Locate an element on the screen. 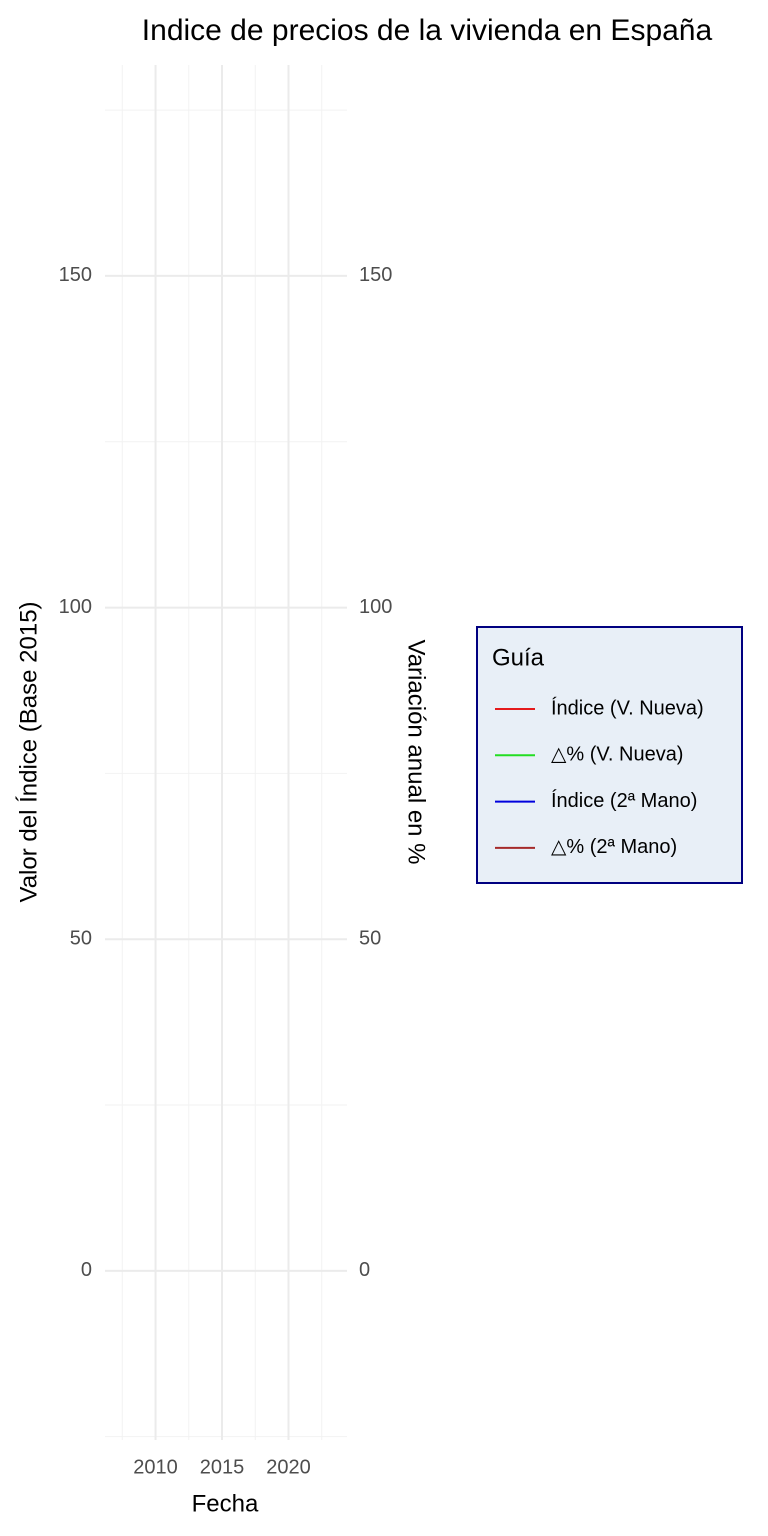 Image resolution: width=768 pixels, height=1536 pixels. y-tick-label: 100 is located at coordinates (75, 607).